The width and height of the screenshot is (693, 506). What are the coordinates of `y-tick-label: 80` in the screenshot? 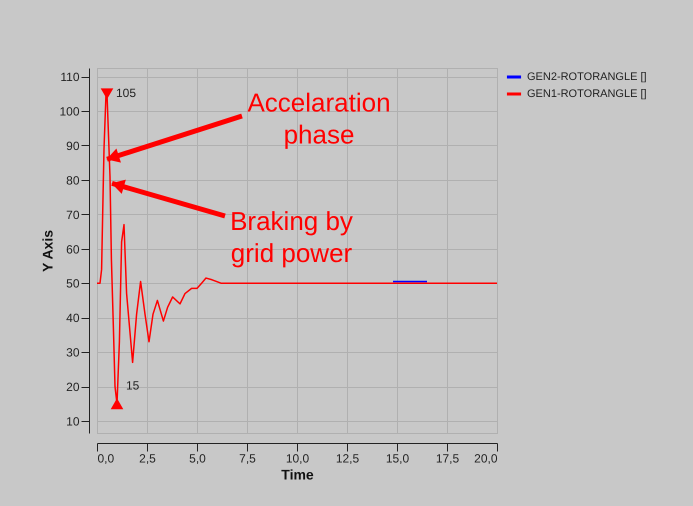 It's located at (73, 180).